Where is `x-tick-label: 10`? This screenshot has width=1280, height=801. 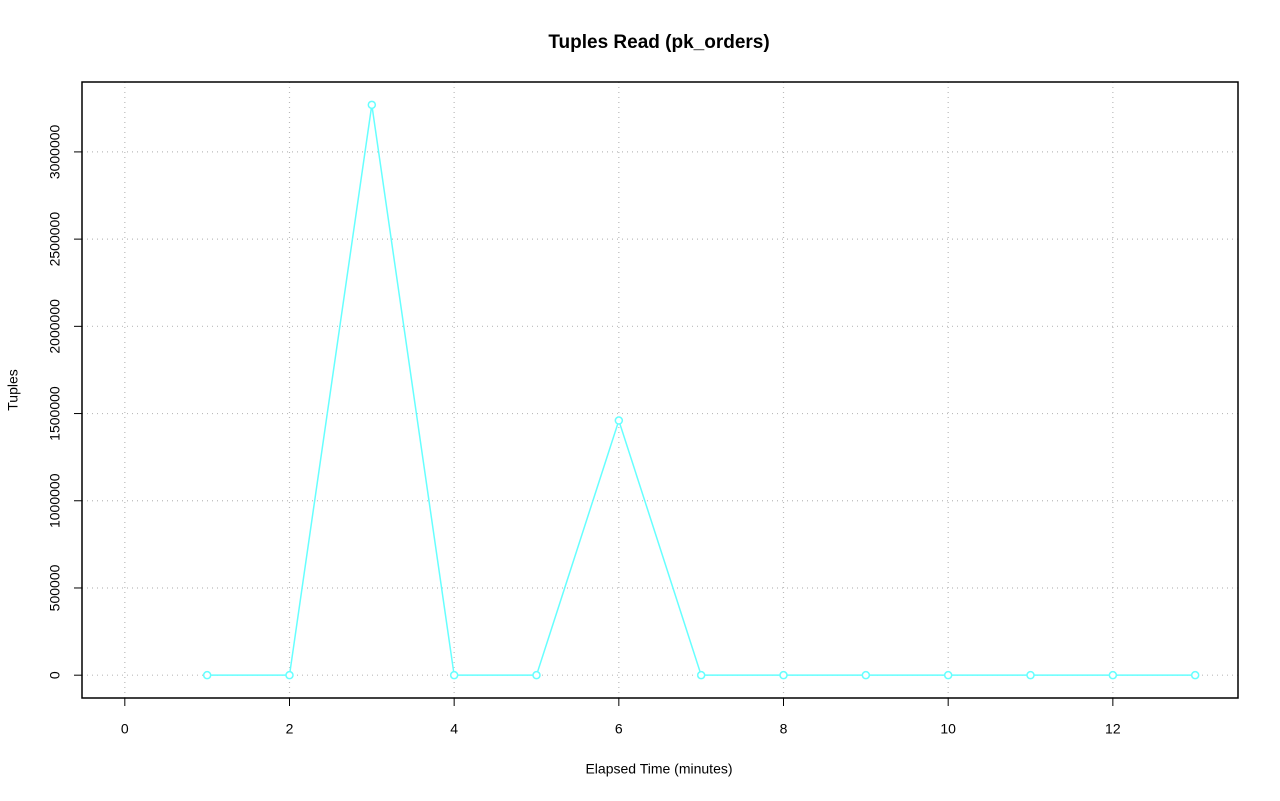
x-tick-label: 10 is located at coordinates (948, 729).